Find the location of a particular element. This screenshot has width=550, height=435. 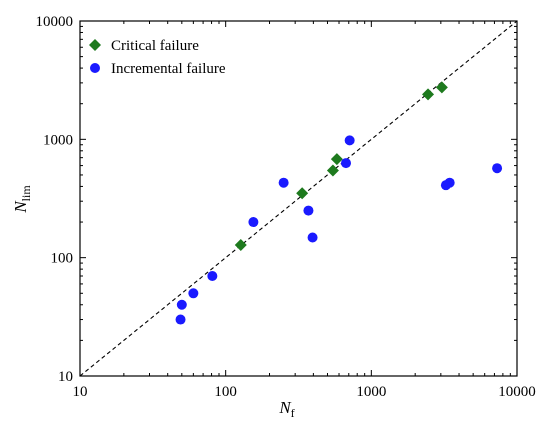

legend-label: Critical failure is located at coordinates (155, 46).